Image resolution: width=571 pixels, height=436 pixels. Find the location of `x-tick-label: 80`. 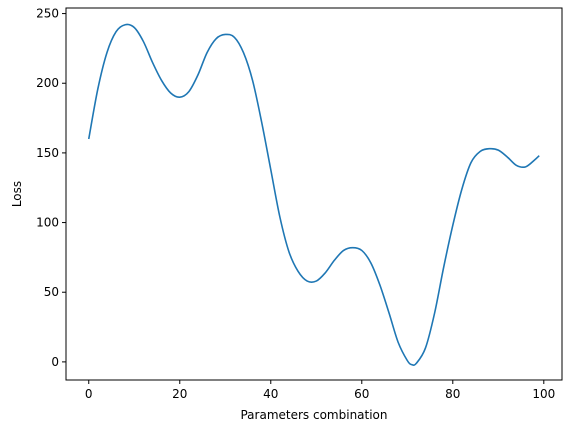

x-tick-label: 80 is located at coordinates (452, 394).